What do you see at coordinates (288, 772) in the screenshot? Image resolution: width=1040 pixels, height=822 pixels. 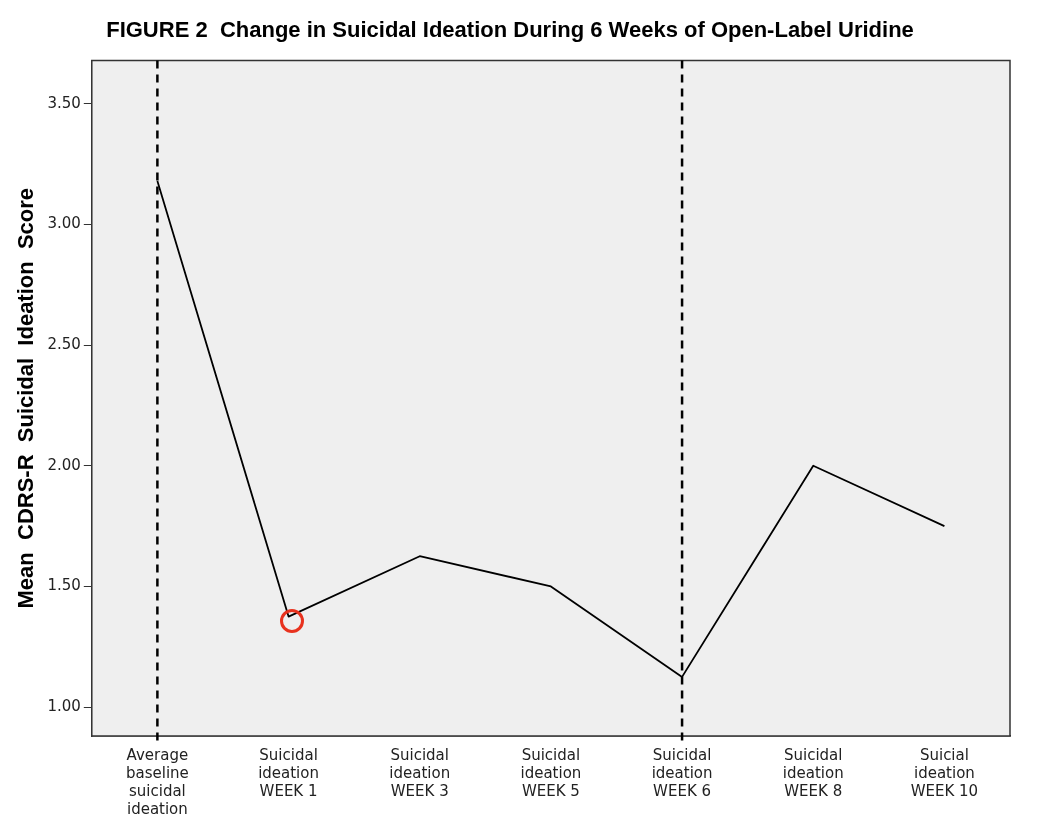 I see `x-tick-label: Suicidal ideation WEEK 1` at bounding box center [288, 772].